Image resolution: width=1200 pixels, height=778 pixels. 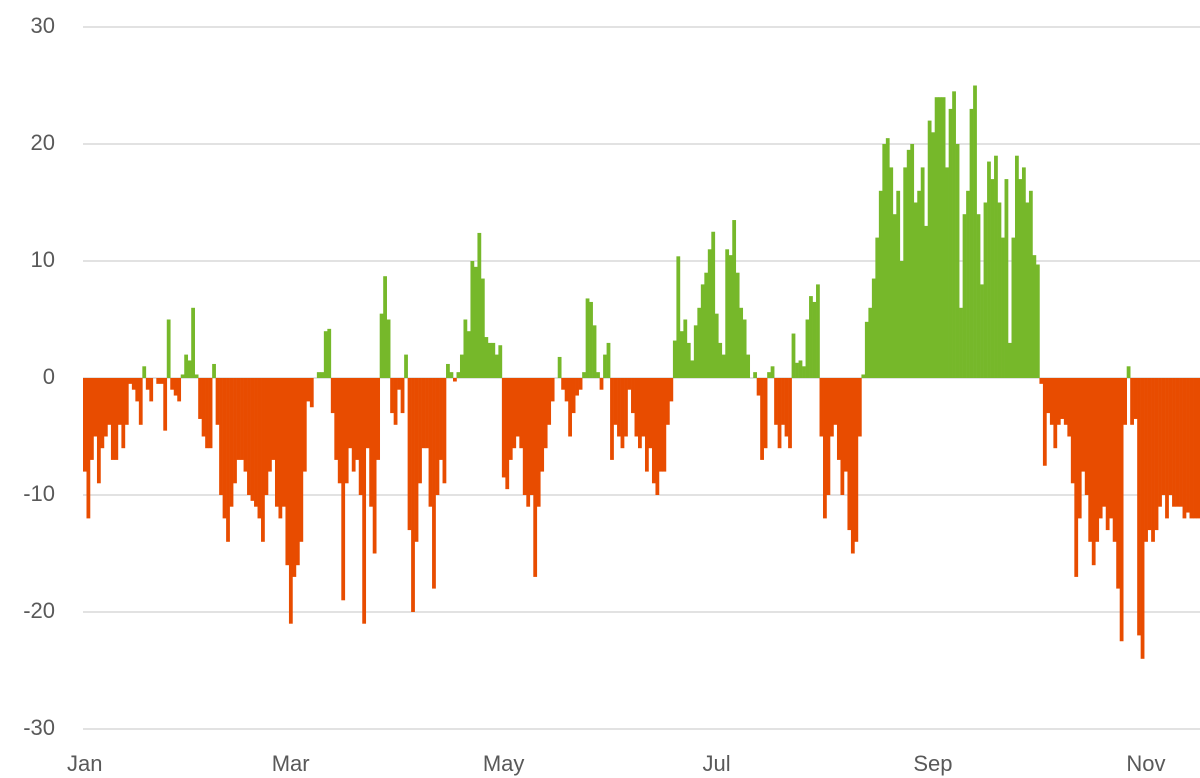 I want to click on x-tick-label: Mar, so click(x=291, y=763).